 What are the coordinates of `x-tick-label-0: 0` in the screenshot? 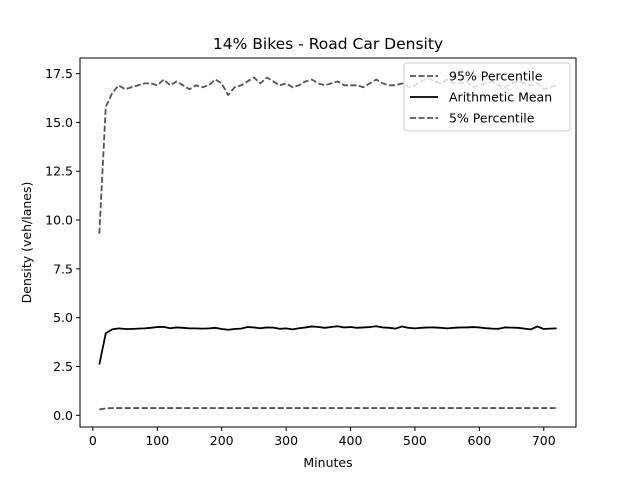 It's located at (93, 440).